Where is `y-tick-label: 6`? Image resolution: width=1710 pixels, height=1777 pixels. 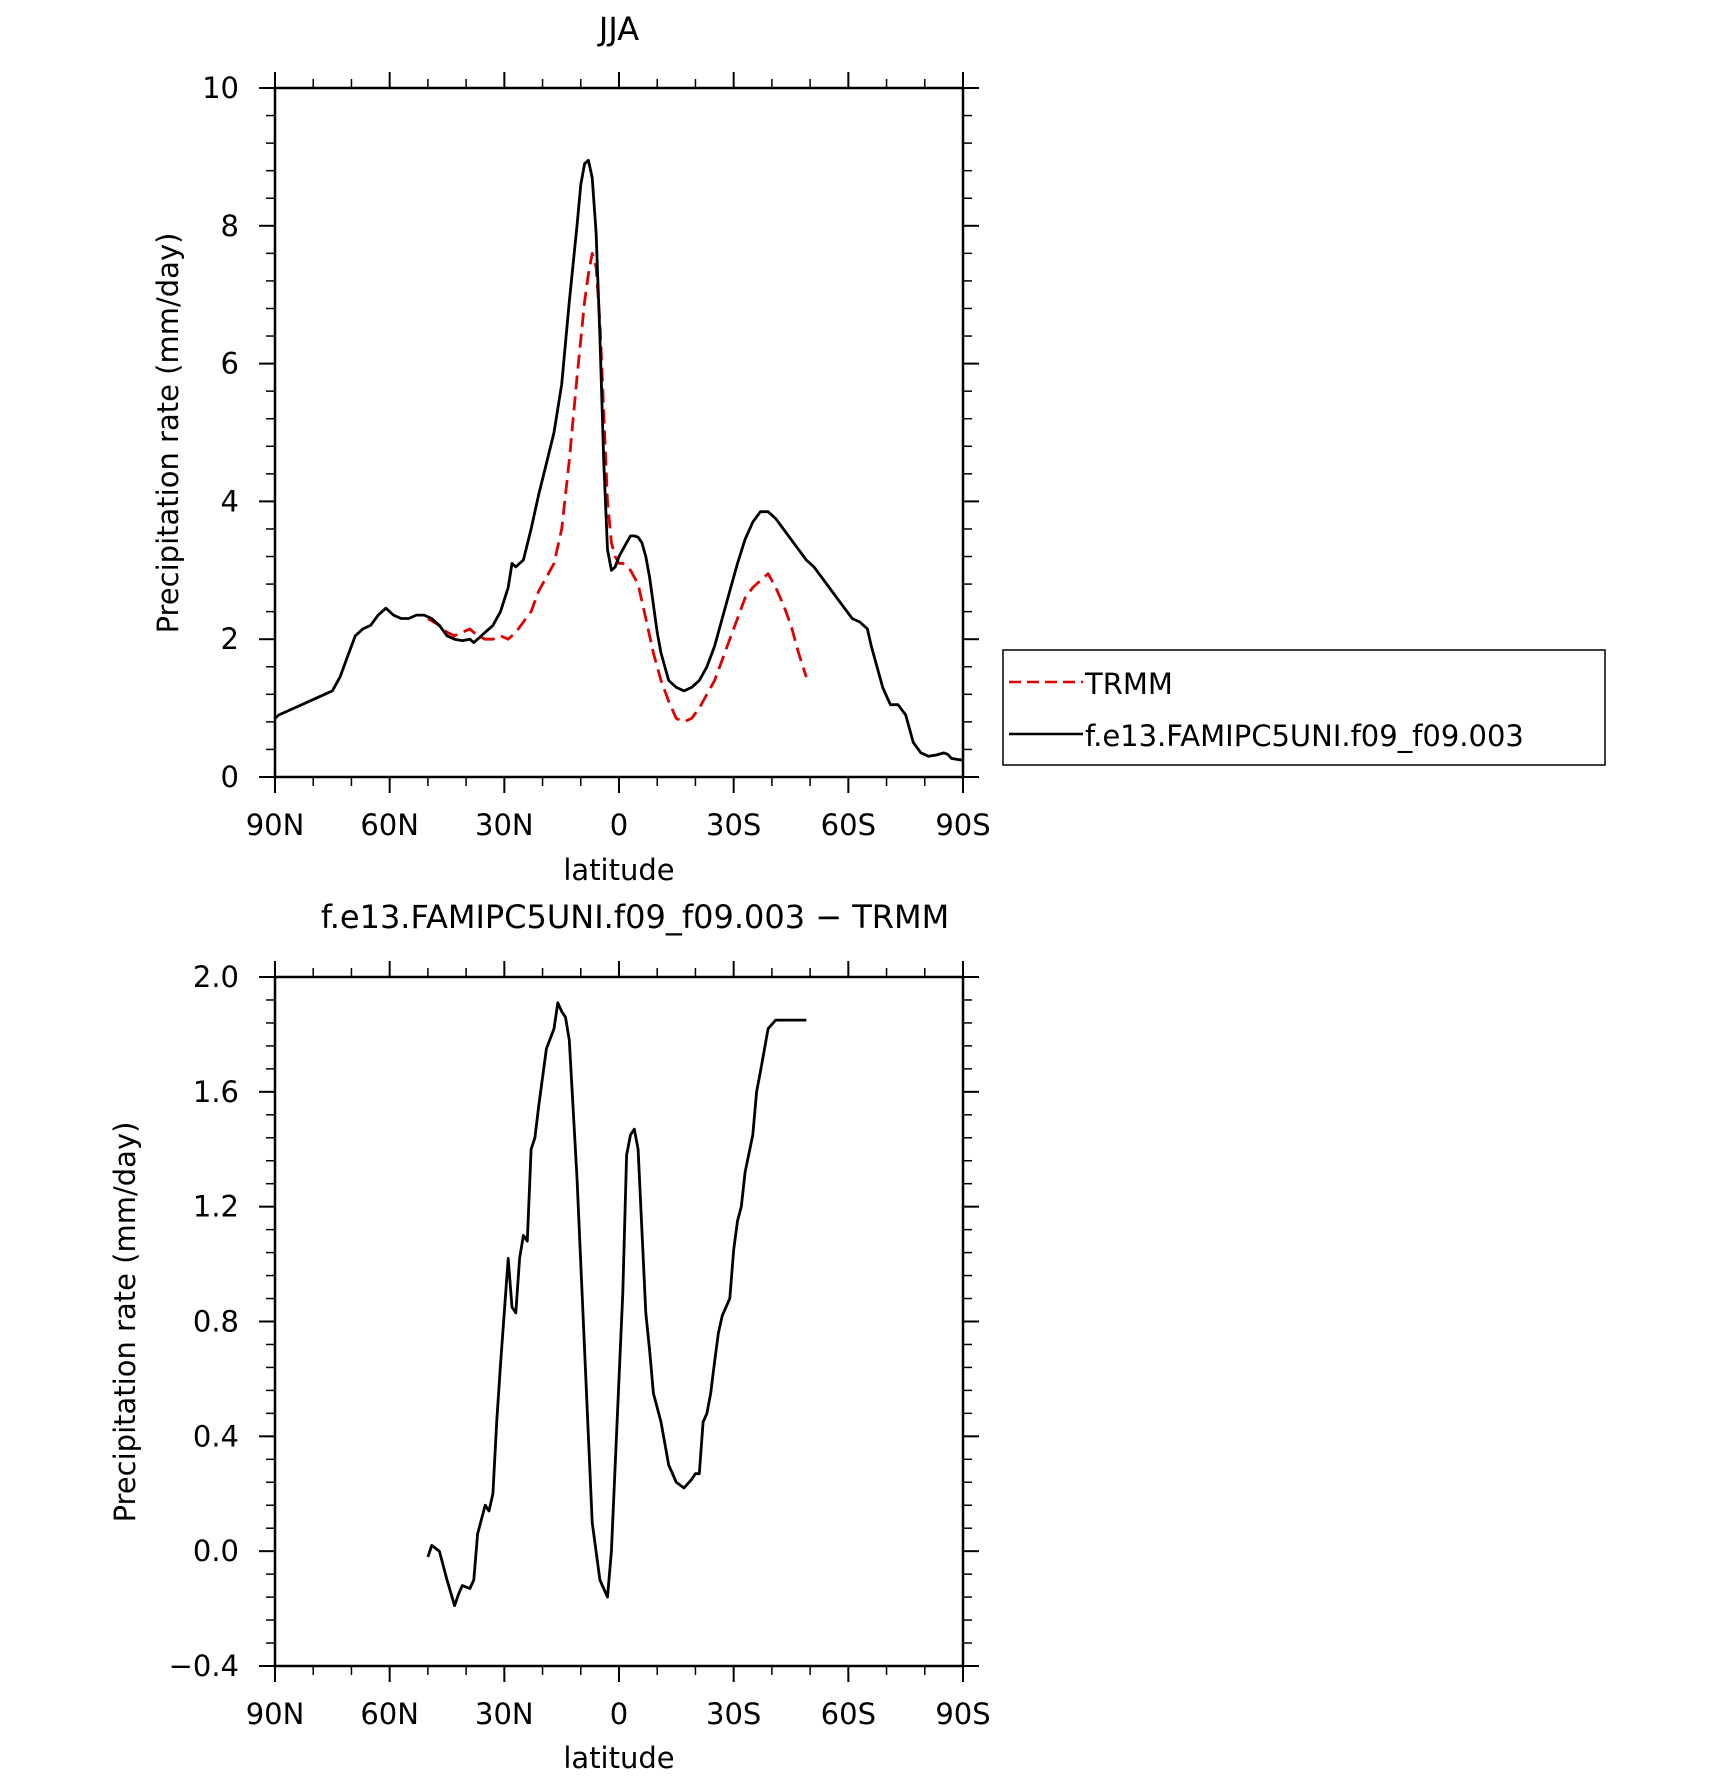 y-tick-label: 6 is located at coordinates (230, 364).